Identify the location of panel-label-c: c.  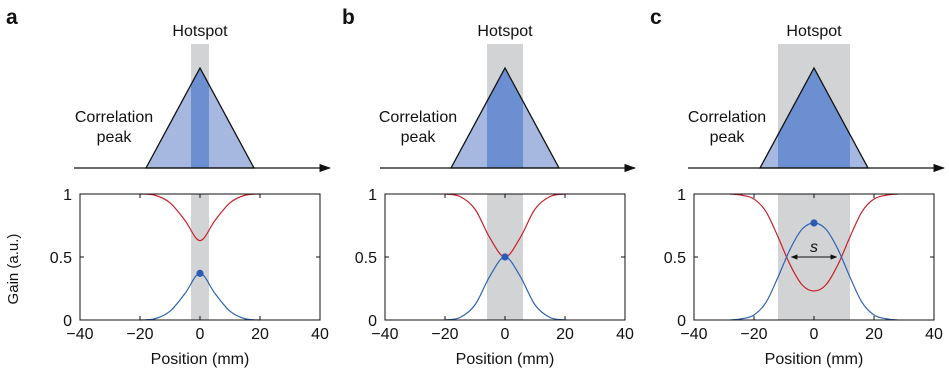
(656, 17).